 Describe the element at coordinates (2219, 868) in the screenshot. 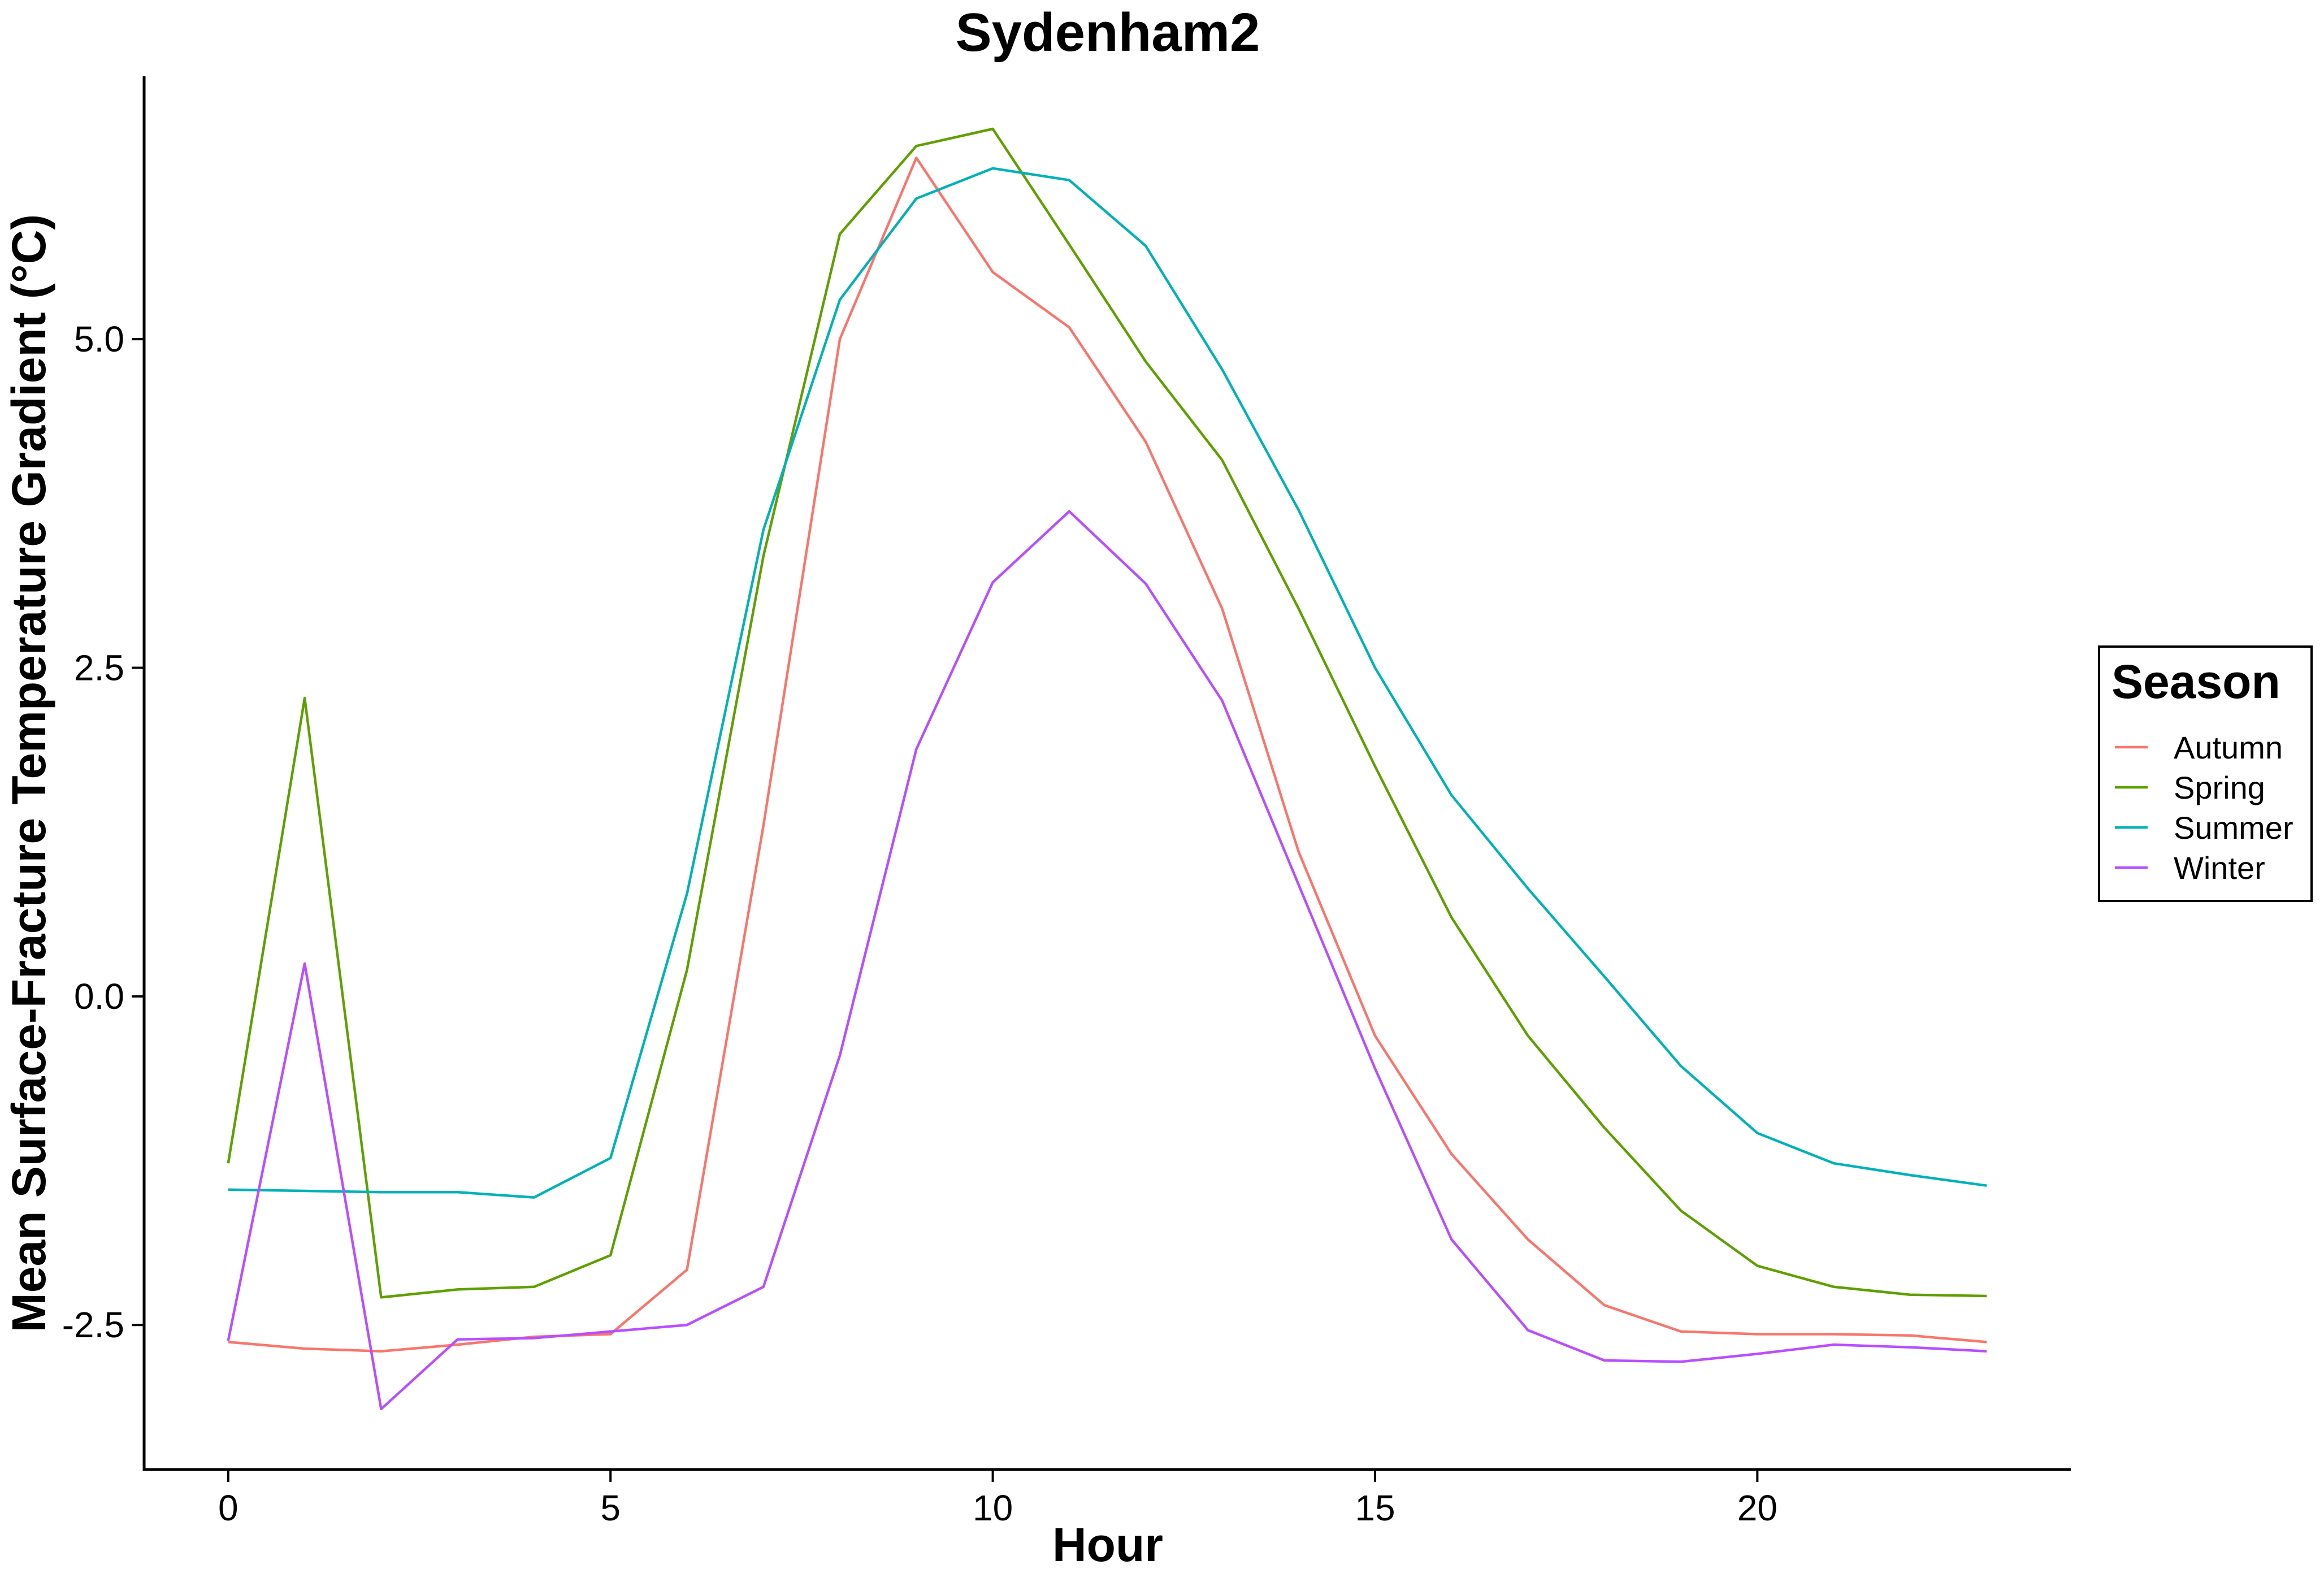

I see `legend-label-winter: Winter` at that location.